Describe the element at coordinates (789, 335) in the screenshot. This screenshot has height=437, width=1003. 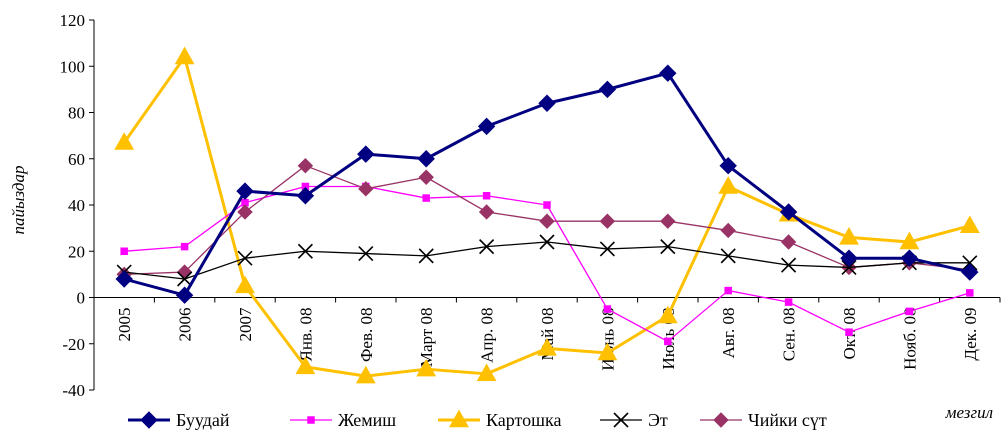
I see `x-tick-label: Сен. 08` at that location.